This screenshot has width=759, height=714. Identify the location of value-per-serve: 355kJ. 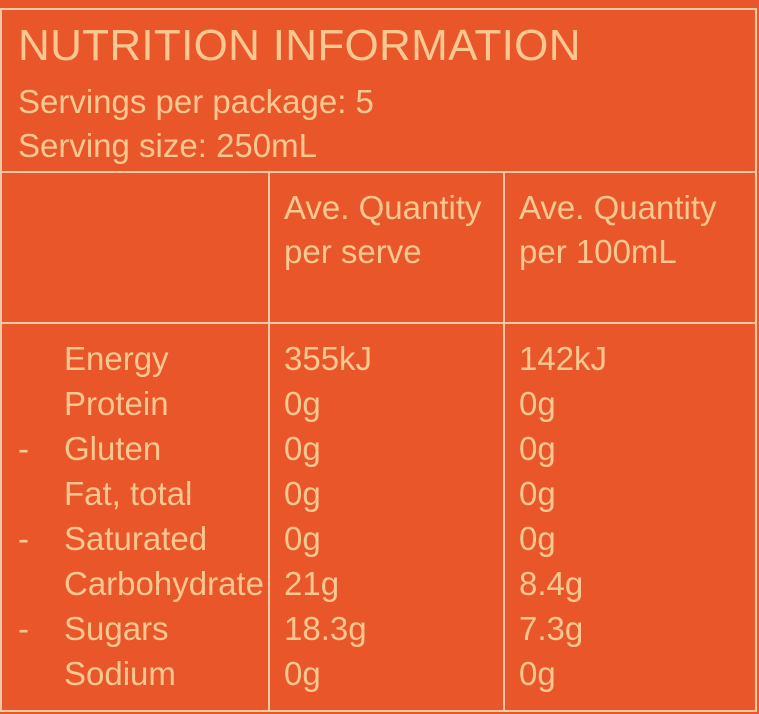
(328, 358).